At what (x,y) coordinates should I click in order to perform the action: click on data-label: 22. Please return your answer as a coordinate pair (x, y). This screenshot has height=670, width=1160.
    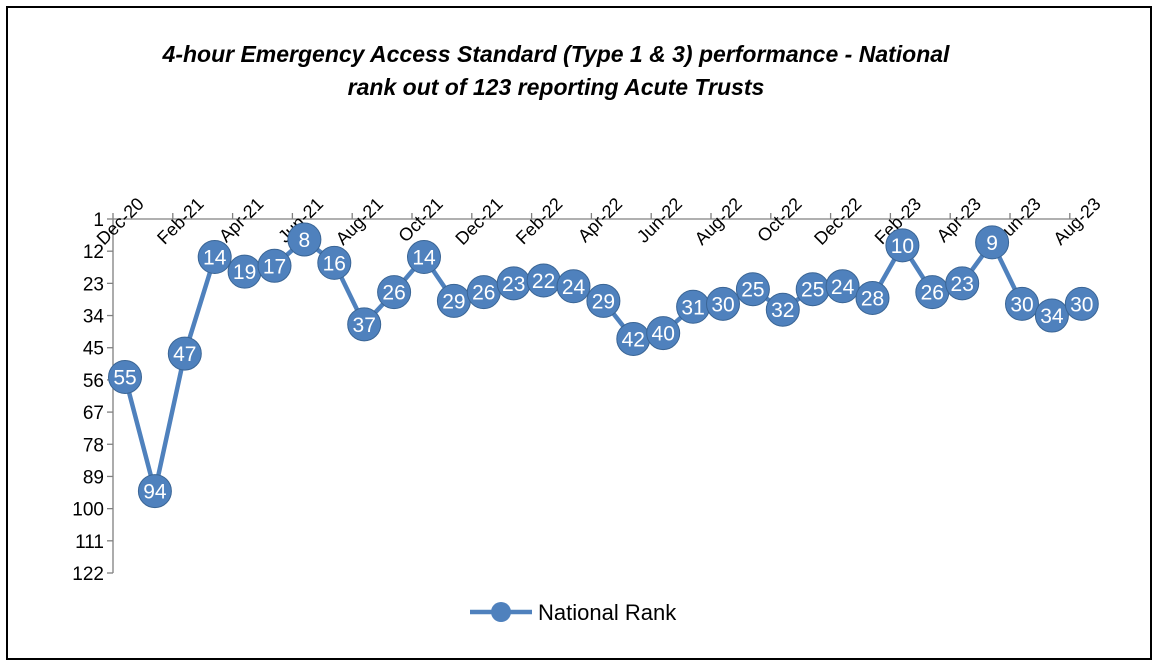
    Looking at the image, I should click on (543, 281).